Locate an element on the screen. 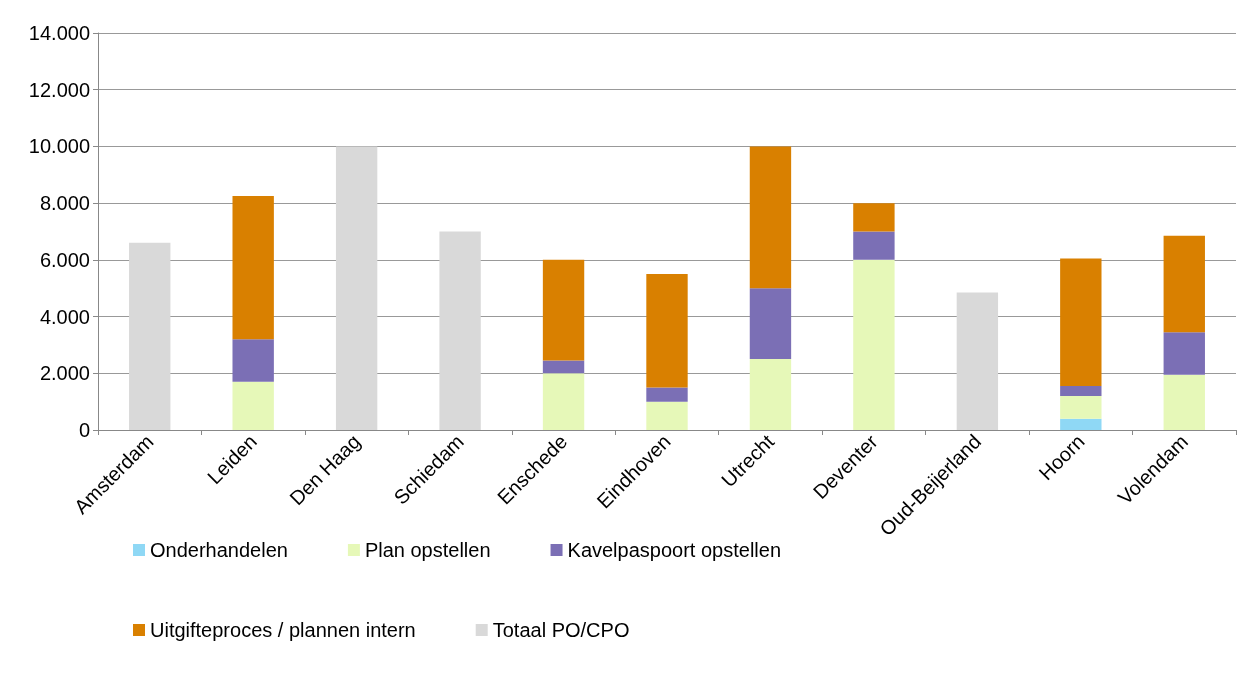 Image resolution: width=1254 pixels, height=673 pixels. y-tick-label: 4.000 is located at coordinates (64, 316).